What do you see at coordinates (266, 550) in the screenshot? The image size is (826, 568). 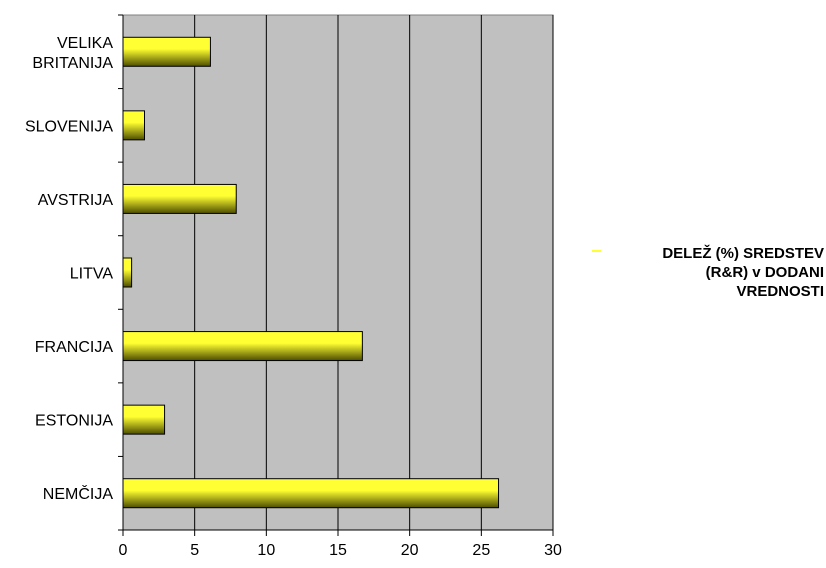 I see `x-tick-label: 10` at bounding box center [266, 550].